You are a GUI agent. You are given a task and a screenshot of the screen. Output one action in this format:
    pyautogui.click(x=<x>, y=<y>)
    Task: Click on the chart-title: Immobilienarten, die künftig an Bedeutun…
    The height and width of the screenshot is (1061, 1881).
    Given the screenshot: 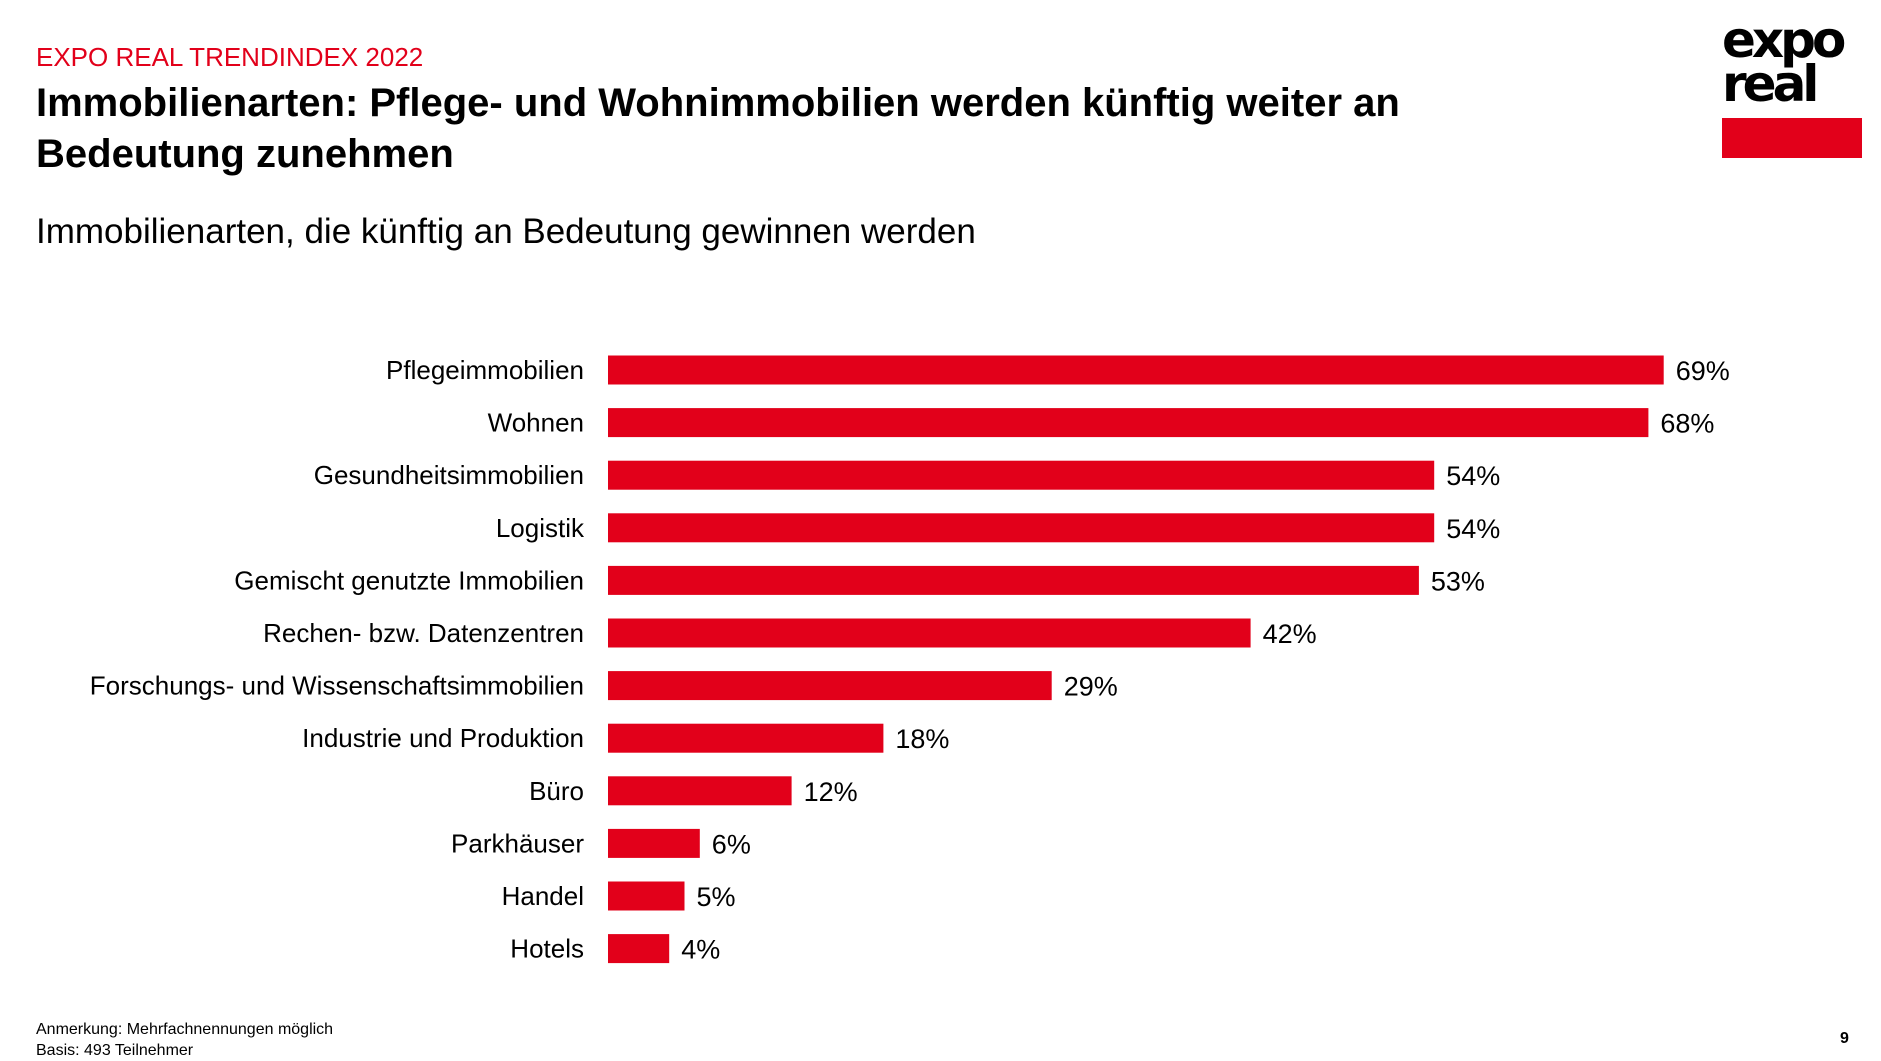 What is the action you would take?
    pyautogui.click(x=506, y=231)
    